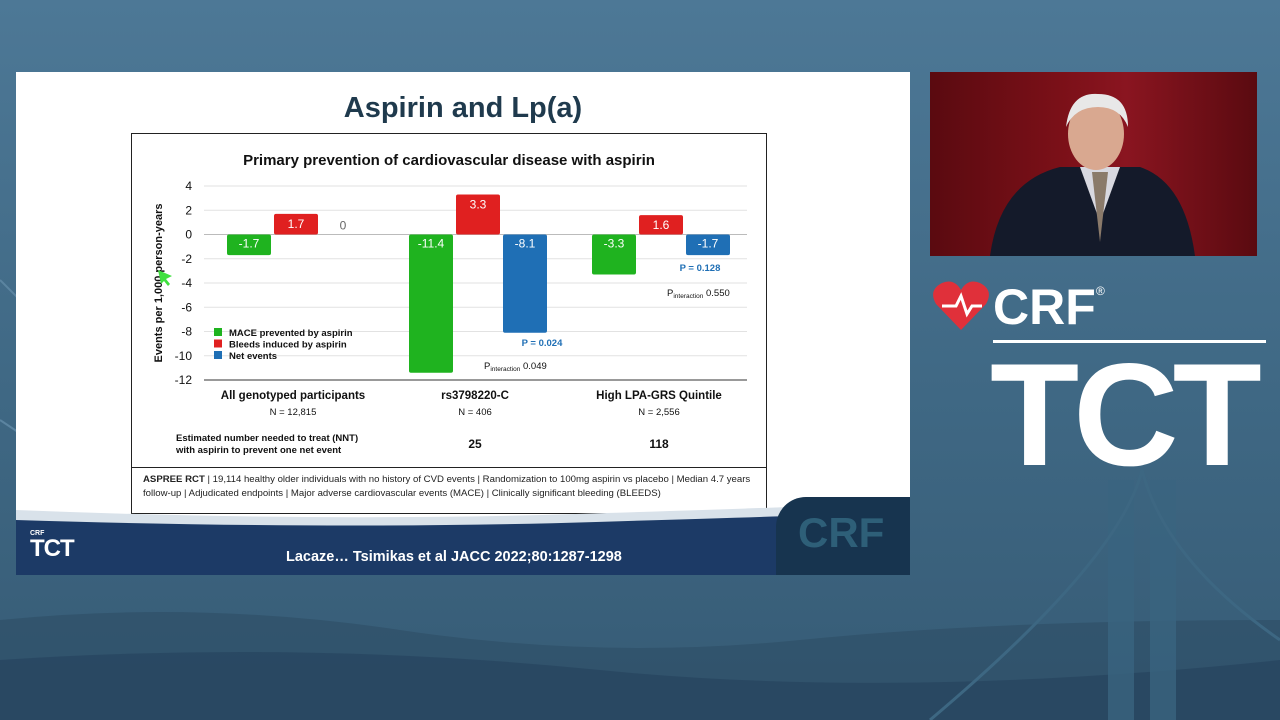 This screenshot has height=720, width=1280. I want to click on p-interaction: Pinteraction 0.049, so click(515, 367).